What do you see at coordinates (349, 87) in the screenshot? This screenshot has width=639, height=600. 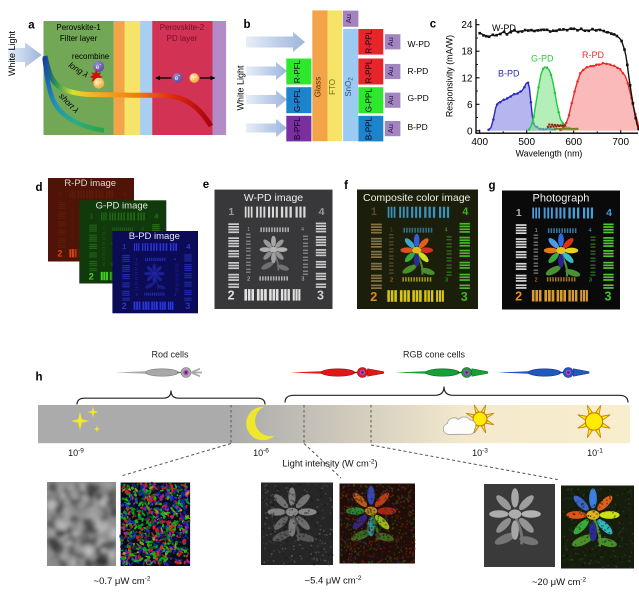 I see `svg-text: SnO2` at bounding box center [349, 87].